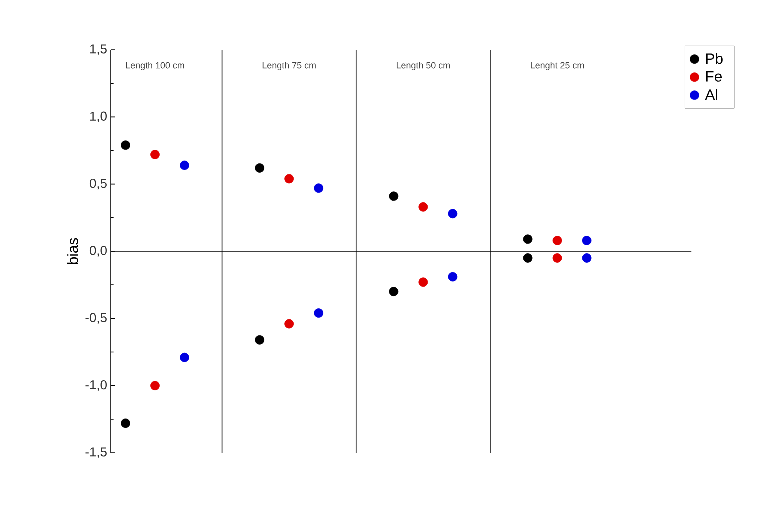 This screenshot has width=767, height=509. What do you see at coordinates (72, 251) in the screenshot?
I see `y-axis-title: bias` at bounding box center [72, 251].